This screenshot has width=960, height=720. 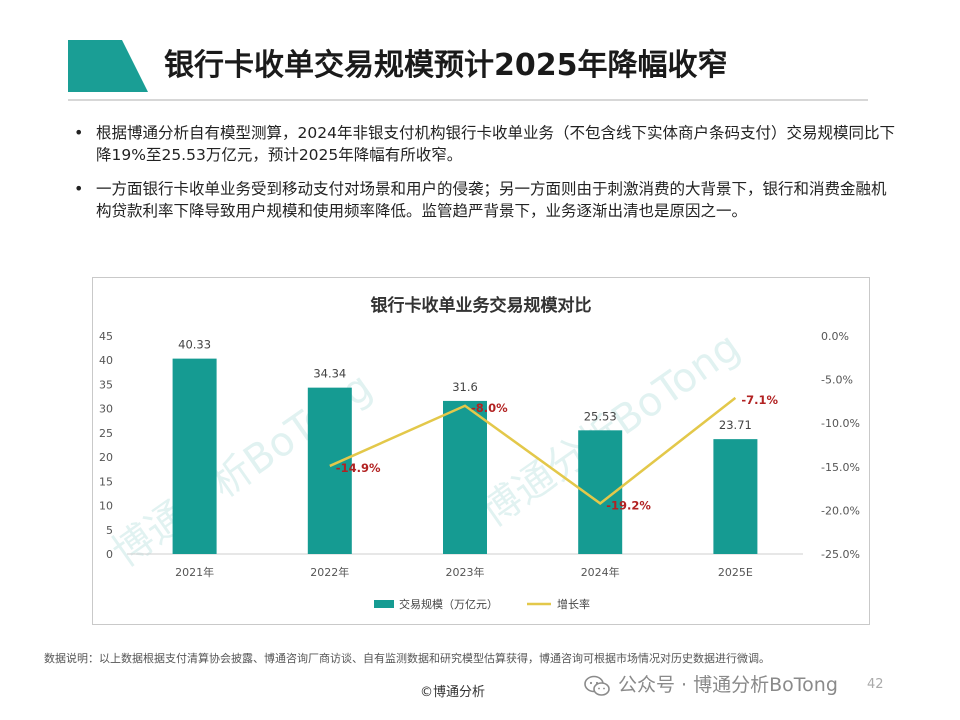 I want to click on title-divider, so click(x=468, y=100).